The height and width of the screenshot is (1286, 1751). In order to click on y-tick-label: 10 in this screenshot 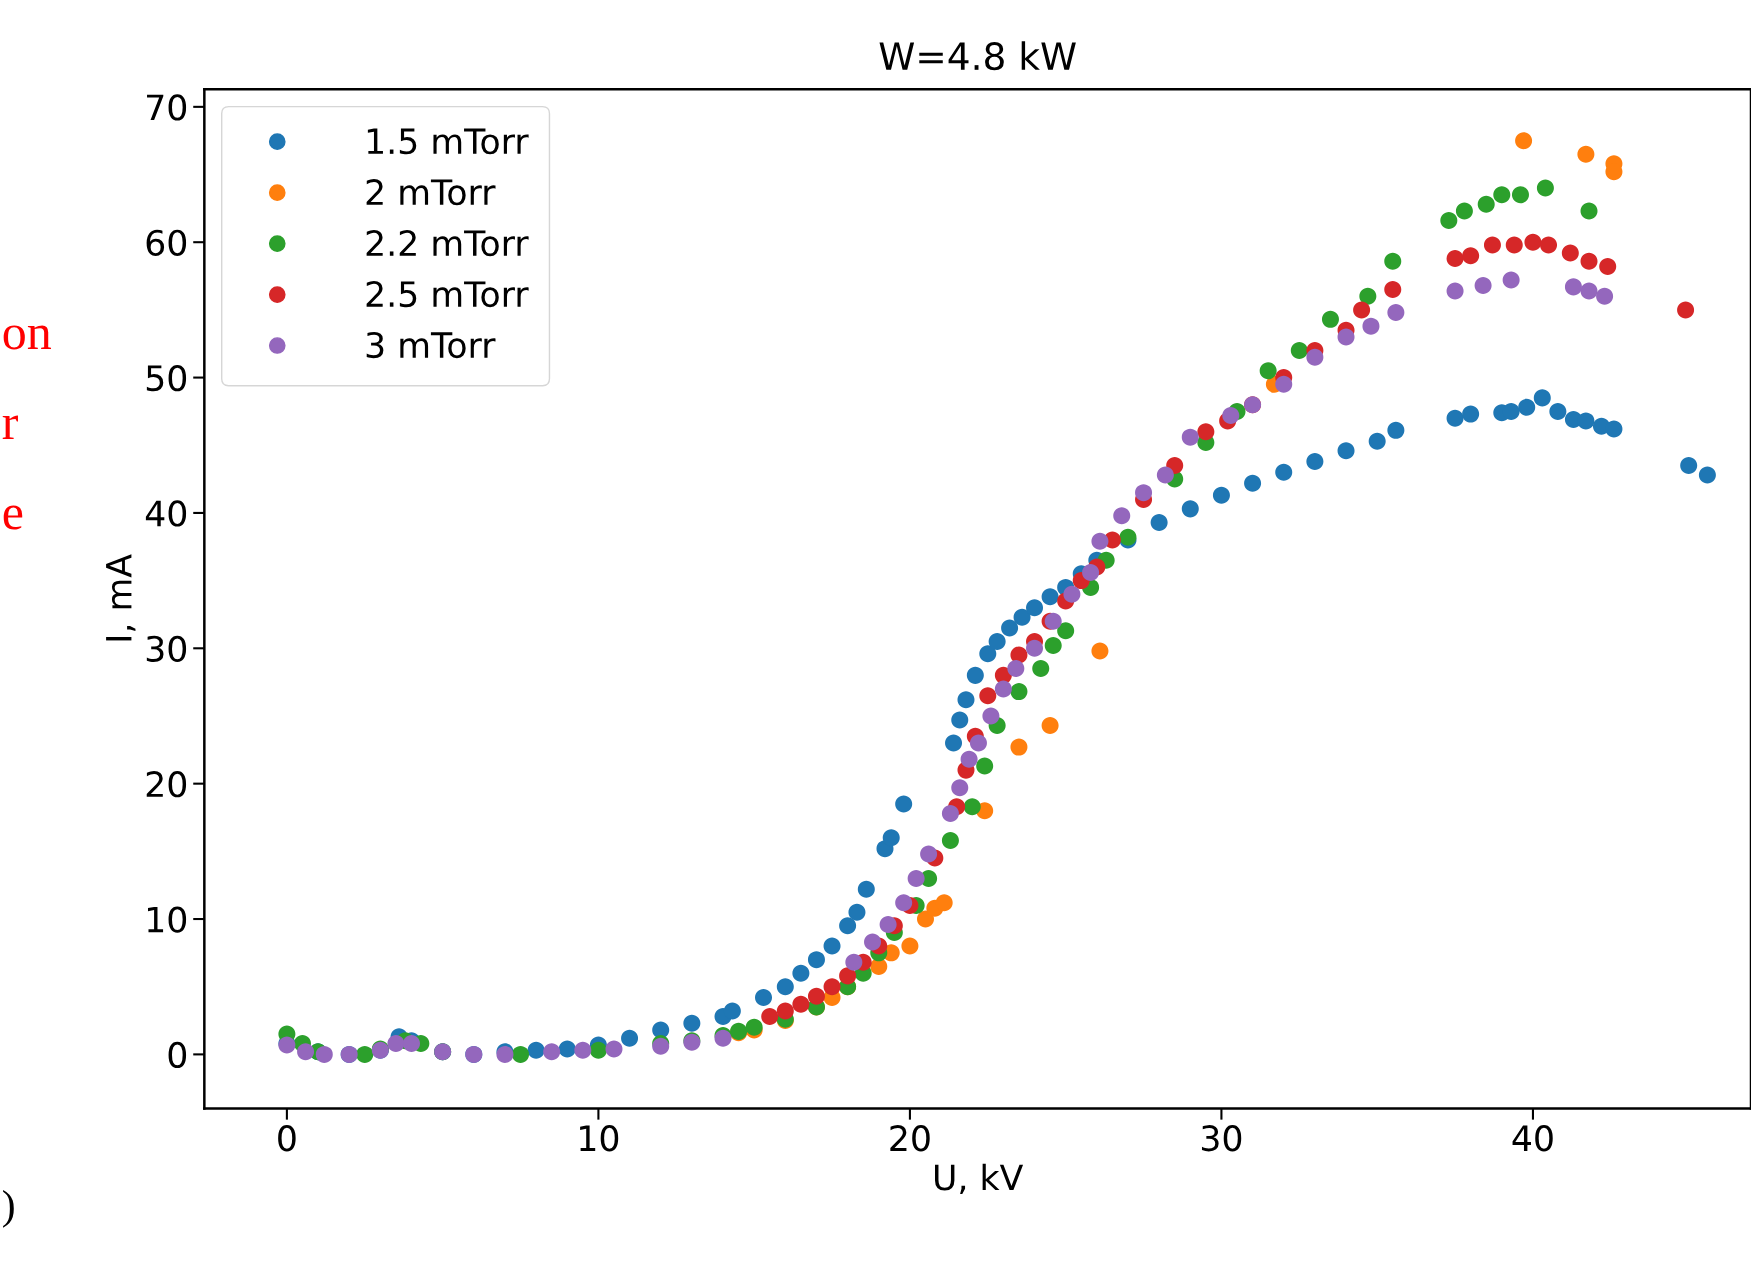, I will do `click(167, 919)`.